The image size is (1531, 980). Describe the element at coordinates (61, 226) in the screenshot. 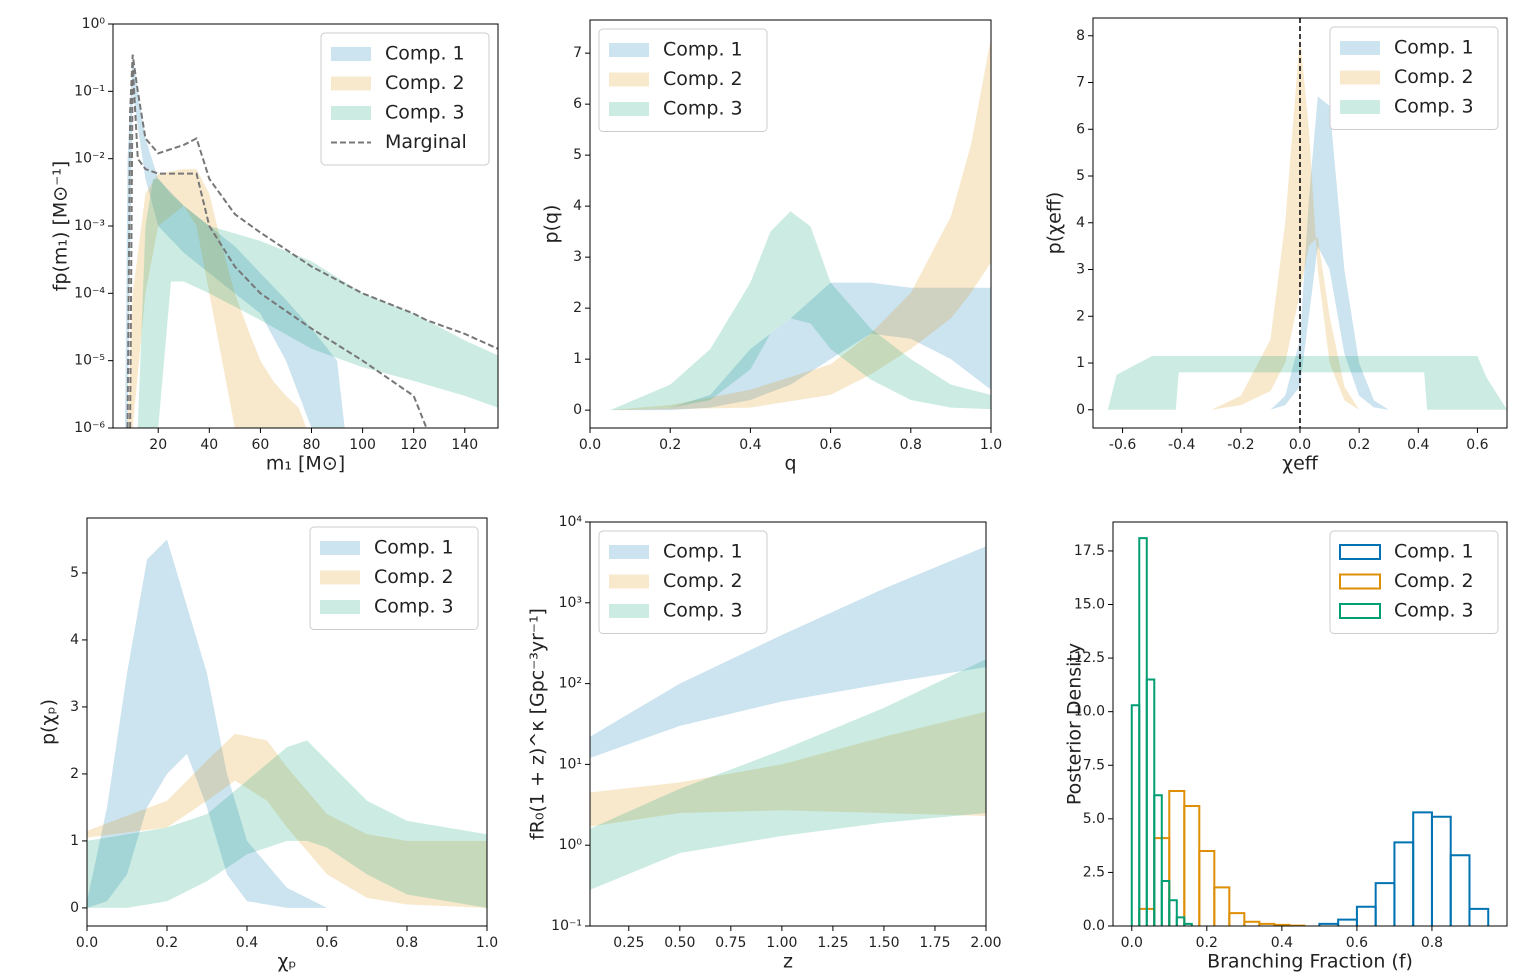

I see `y-axis-label: fp(m₁) [M⊙⁻¹]` at that location.